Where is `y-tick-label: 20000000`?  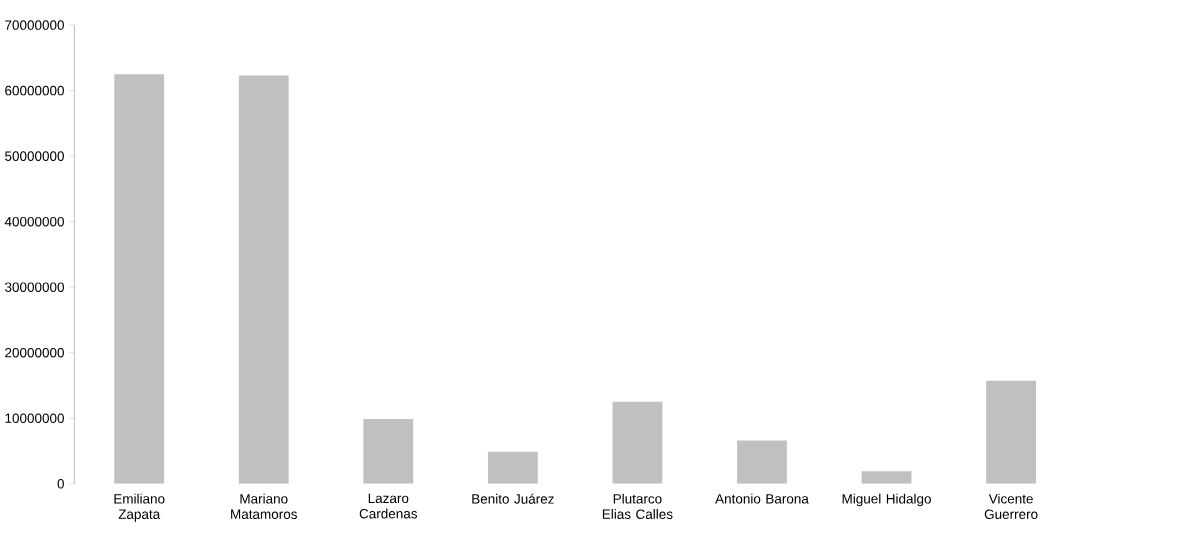 y-tick-label: 20000000 is located at coordinates (34, 353).